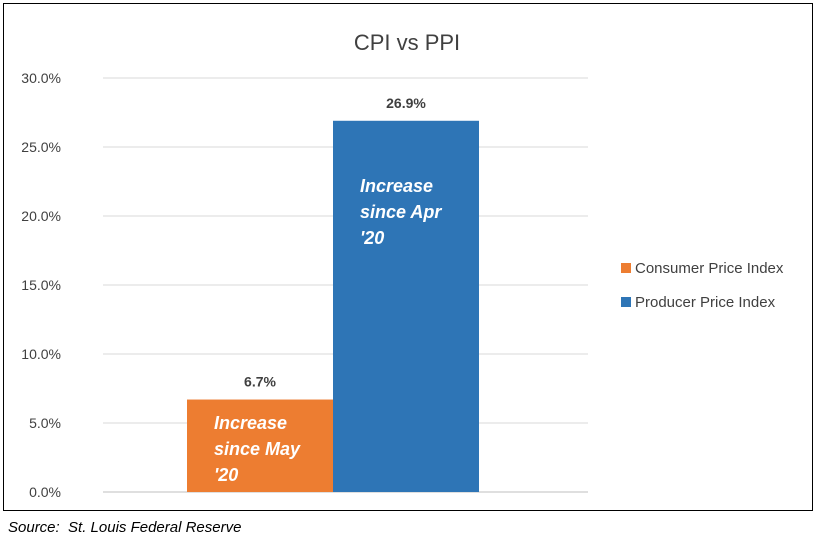  I want to click on y-axis-ticks: 0.0% 5.0% 10.0% 15.0% 20.0% 25.0% 30.0%, so click(41, 285).